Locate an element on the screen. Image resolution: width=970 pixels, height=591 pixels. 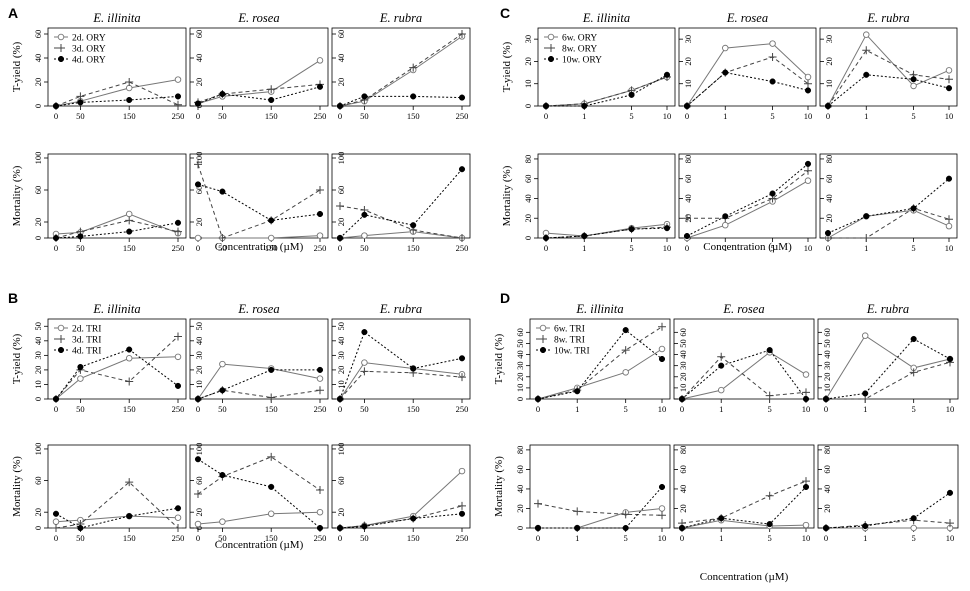
y-tick-label: 10 is located at coordinates (520, 388).